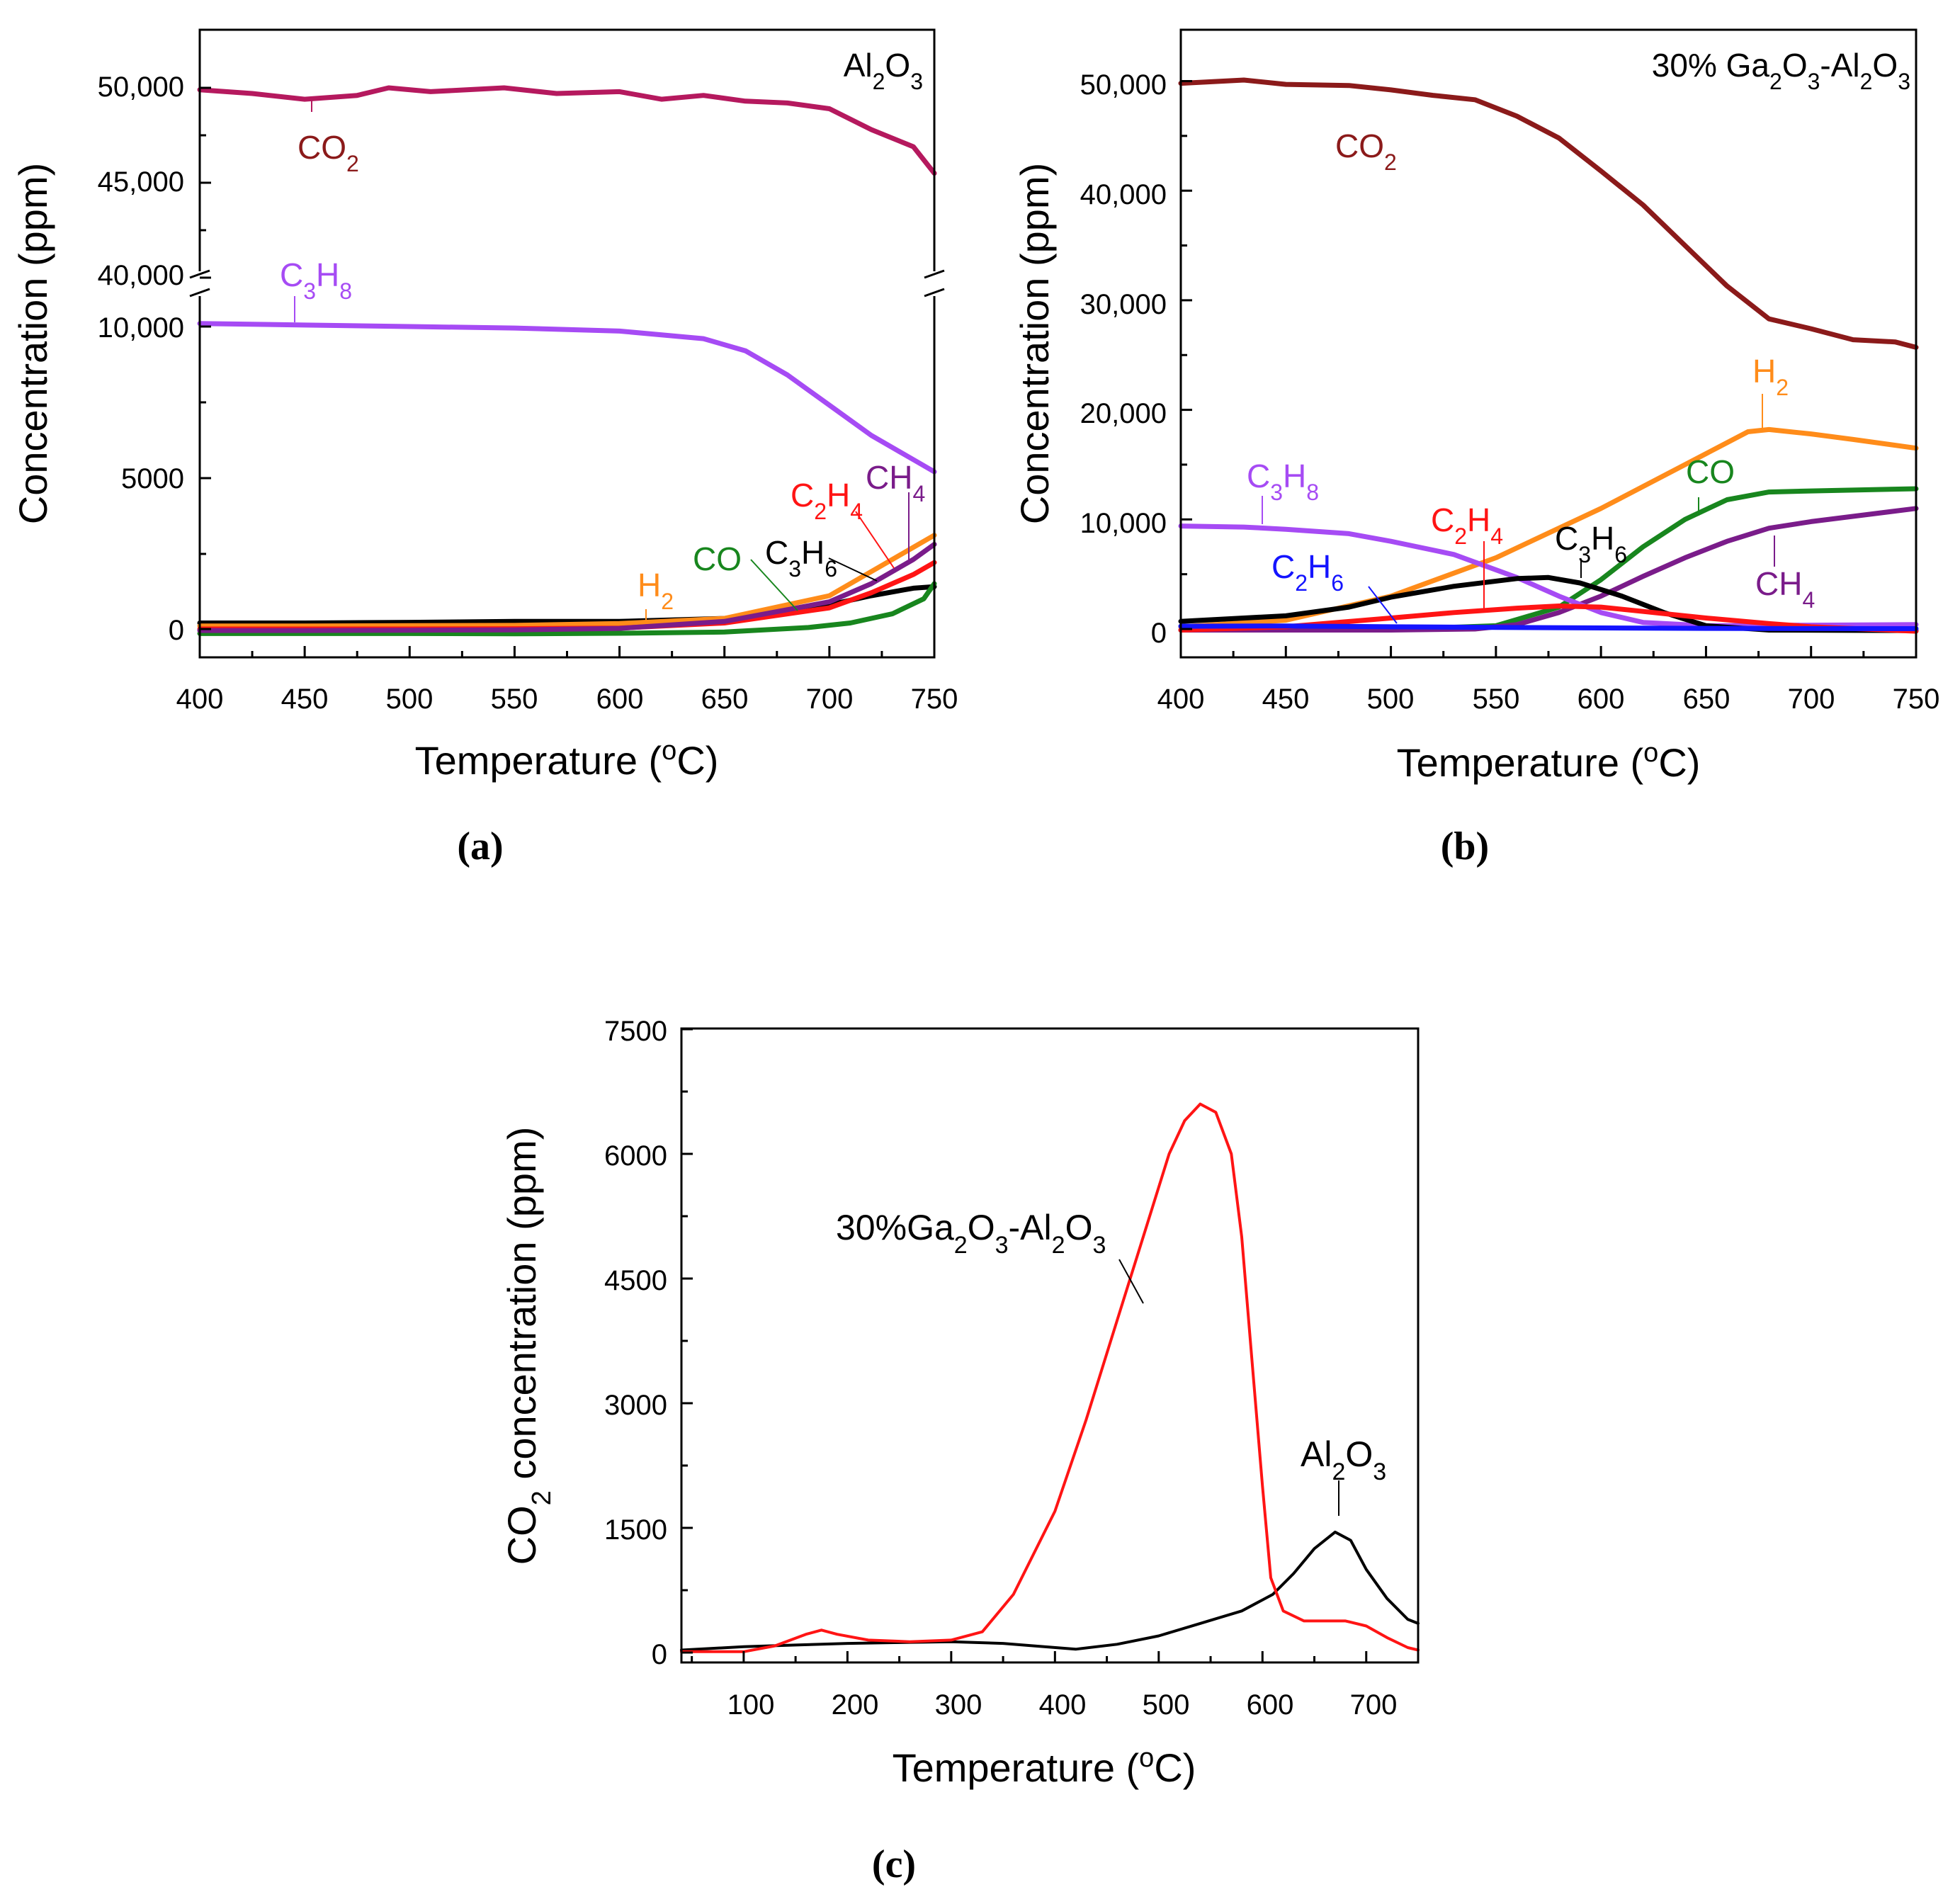 The image size is (1960, 1904). I want to click on panel-caption: (a), so click(480, 846).